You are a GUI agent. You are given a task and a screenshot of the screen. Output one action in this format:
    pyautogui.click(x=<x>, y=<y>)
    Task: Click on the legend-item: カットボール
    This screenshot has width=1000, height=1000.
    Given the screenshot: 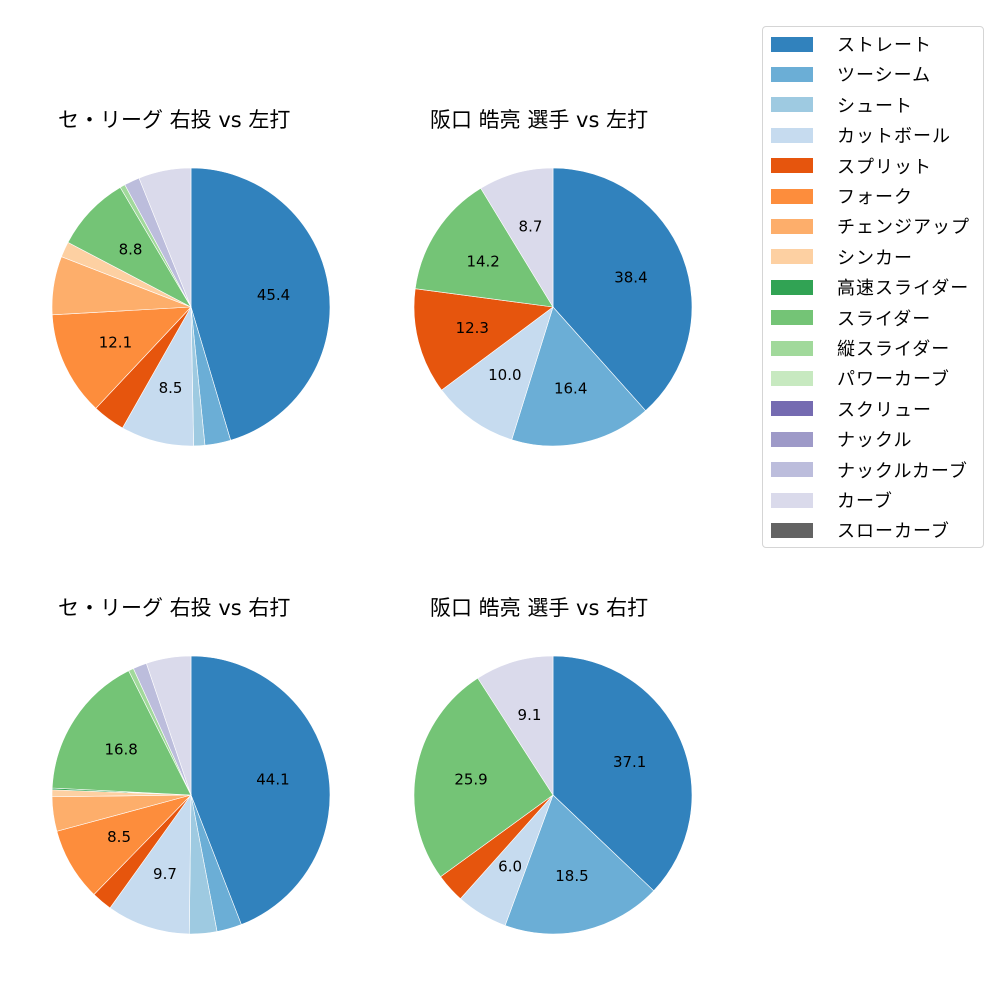 What is the action you would take?
    pyautogui.click(x=861, y=136)
    